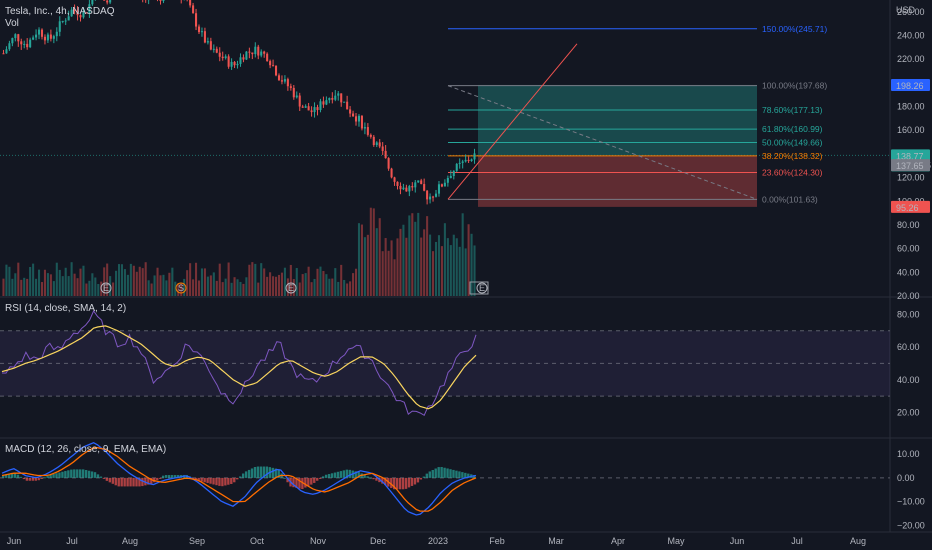 The image size is (932, 550). I want to click on rsi-legend: RSI (14, close, SMA, 14, 2), so click(65, 308).